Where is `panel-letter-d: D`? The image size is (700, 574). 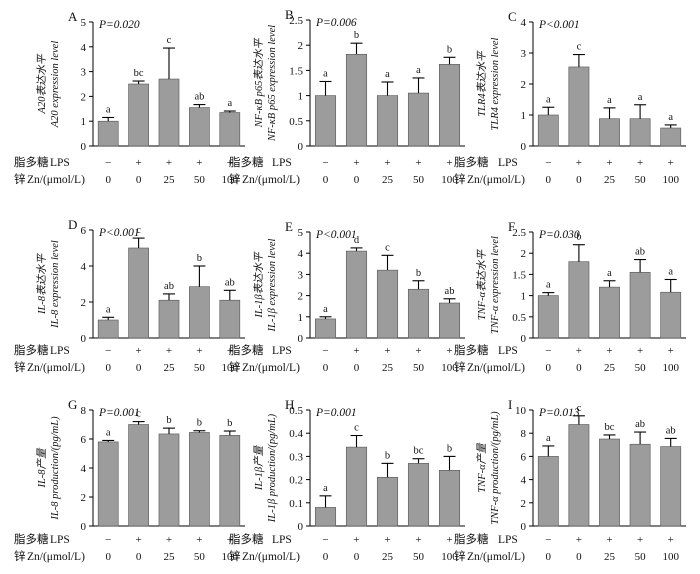 panel-letter-d: D is located at coordinates (72, 224).